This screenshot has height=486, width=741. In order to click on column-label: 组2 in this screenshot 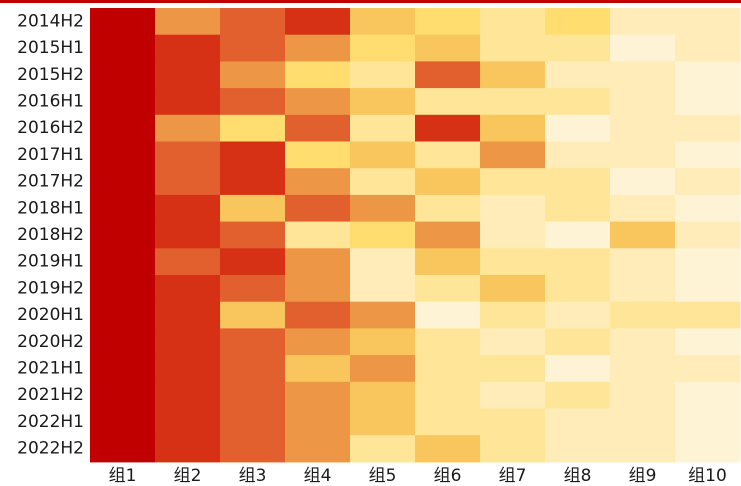, I will do `click(188, 476)`.